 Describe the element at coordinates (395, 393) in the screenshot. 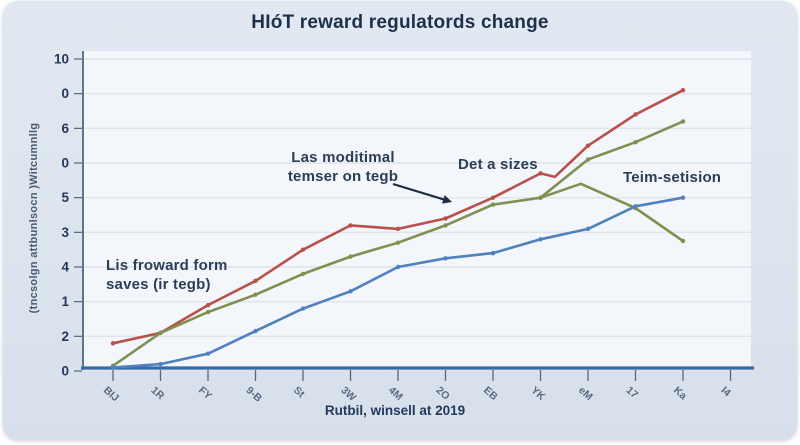

I see `x-tick-label: 4M` at that location.